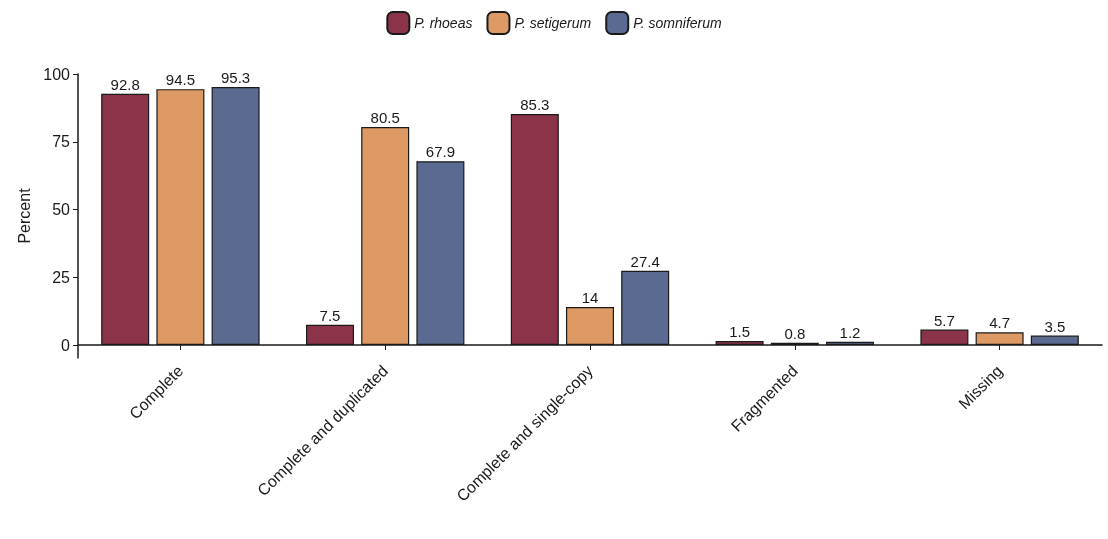 Image resolution: width=1108 pixels, height=539 pixels. What do you see at coordinates (1000, 323) in the screenshot?
I see `data-label: 4.7` at bounding box center [1000, 323].